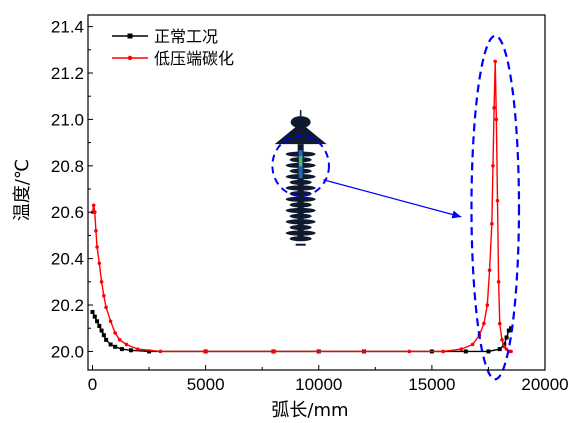  Describe the element at coordinates (301, 161) in the screenshot. I see `insulator-hotspot-core` at that location.